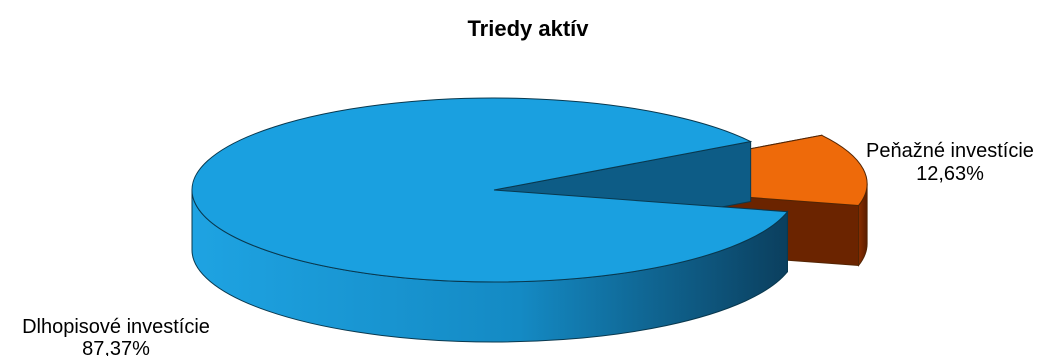  What do you see at coordinates (528, 28) in the screenshot?
I see `chart-title: Triedy aktív` at bounding box center [528, 28].